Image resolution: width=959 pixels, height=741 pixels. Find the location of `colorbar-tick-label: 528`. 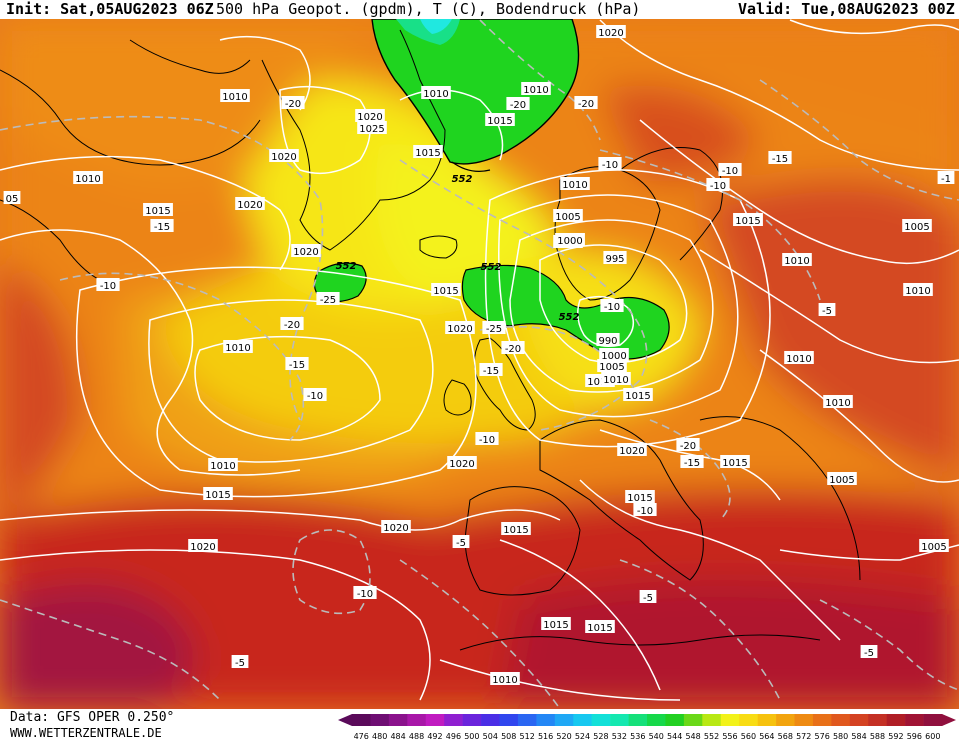

colorbar-tick-label: 528 is located at coordinates (600, 736).